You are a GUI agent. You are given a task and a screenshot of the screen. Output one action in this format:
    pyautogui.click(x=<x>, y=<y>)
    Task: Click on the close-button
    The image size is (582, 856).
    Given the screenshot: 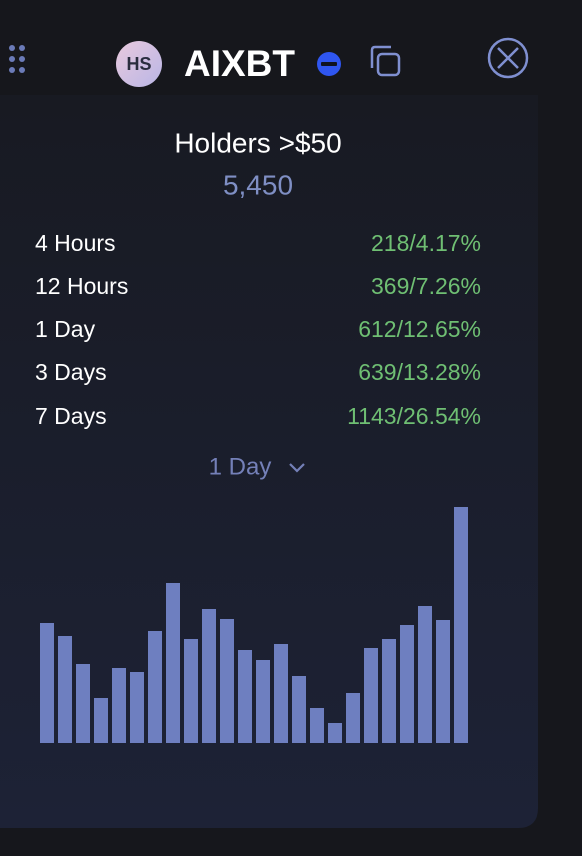 What is the action you would take?
    pyautogui.click(x=508, y=58)
    